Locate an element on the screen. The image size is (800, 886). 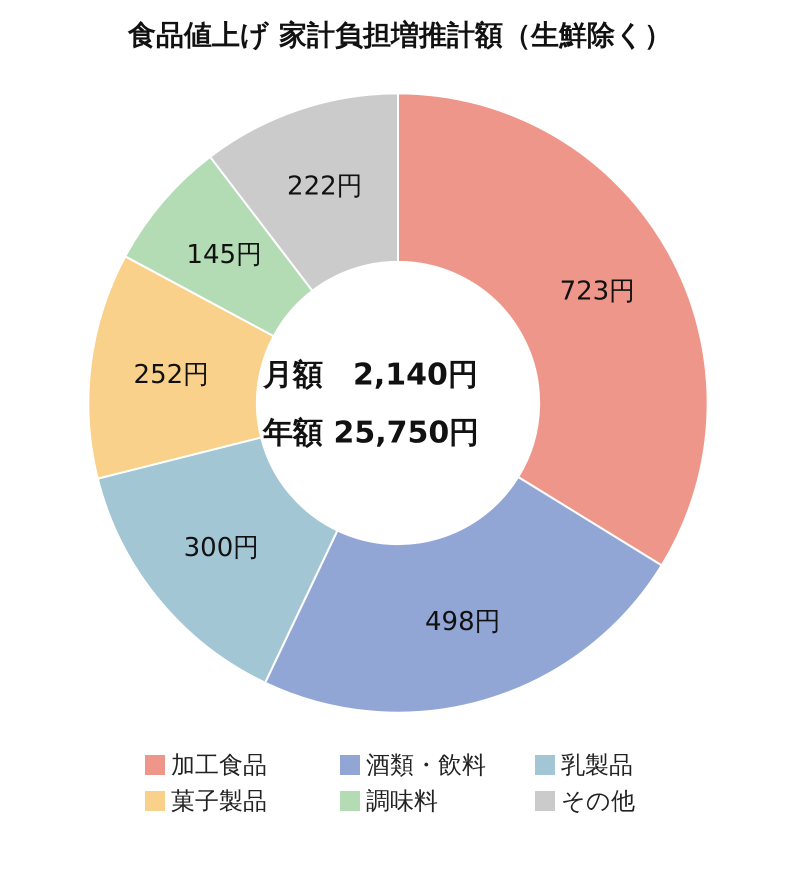
data-label: 145円 is located at coordinates (224, 255).